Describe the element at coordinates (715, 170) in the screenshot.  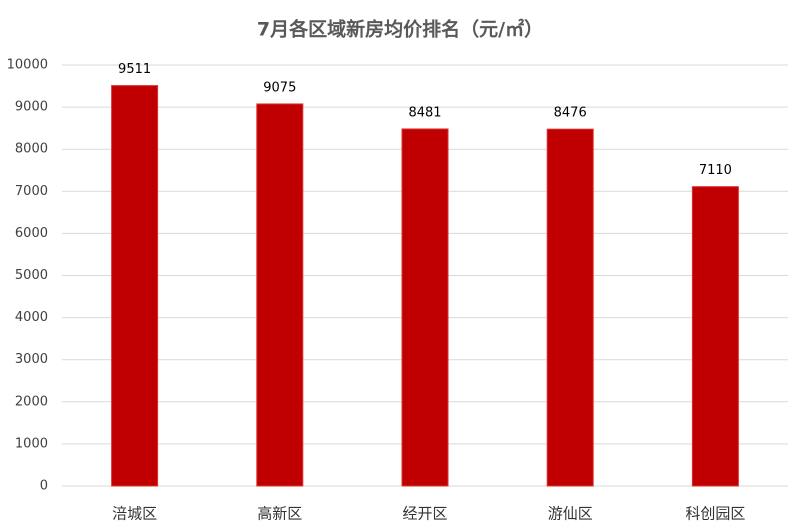
I see `data-label: 7110` at that location.